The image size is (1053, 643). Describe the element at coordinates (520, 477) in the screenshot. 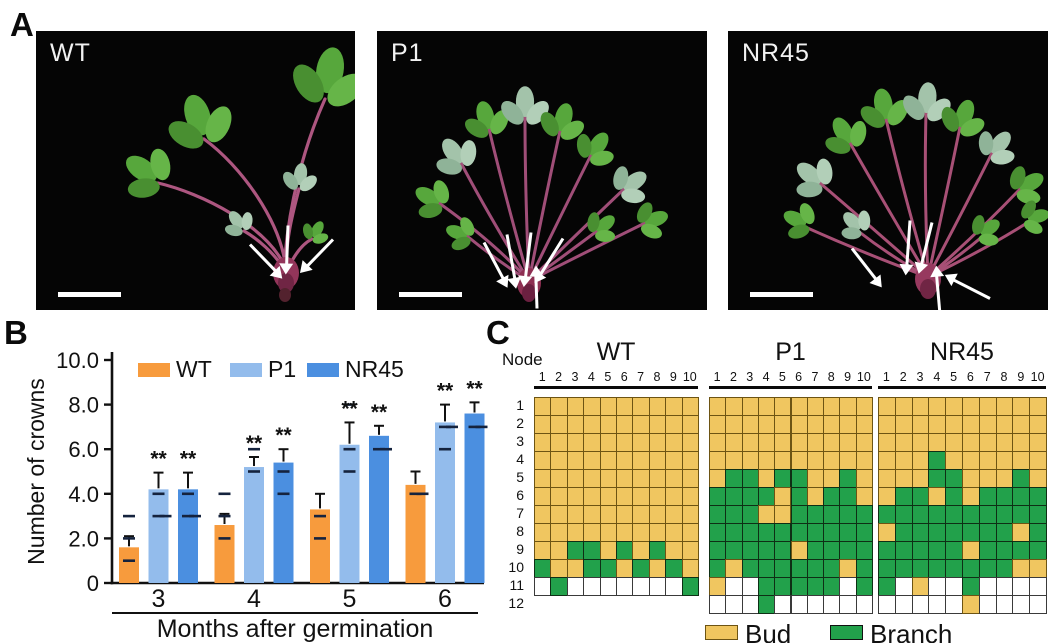

I see `node-row-label: 5` at that location.